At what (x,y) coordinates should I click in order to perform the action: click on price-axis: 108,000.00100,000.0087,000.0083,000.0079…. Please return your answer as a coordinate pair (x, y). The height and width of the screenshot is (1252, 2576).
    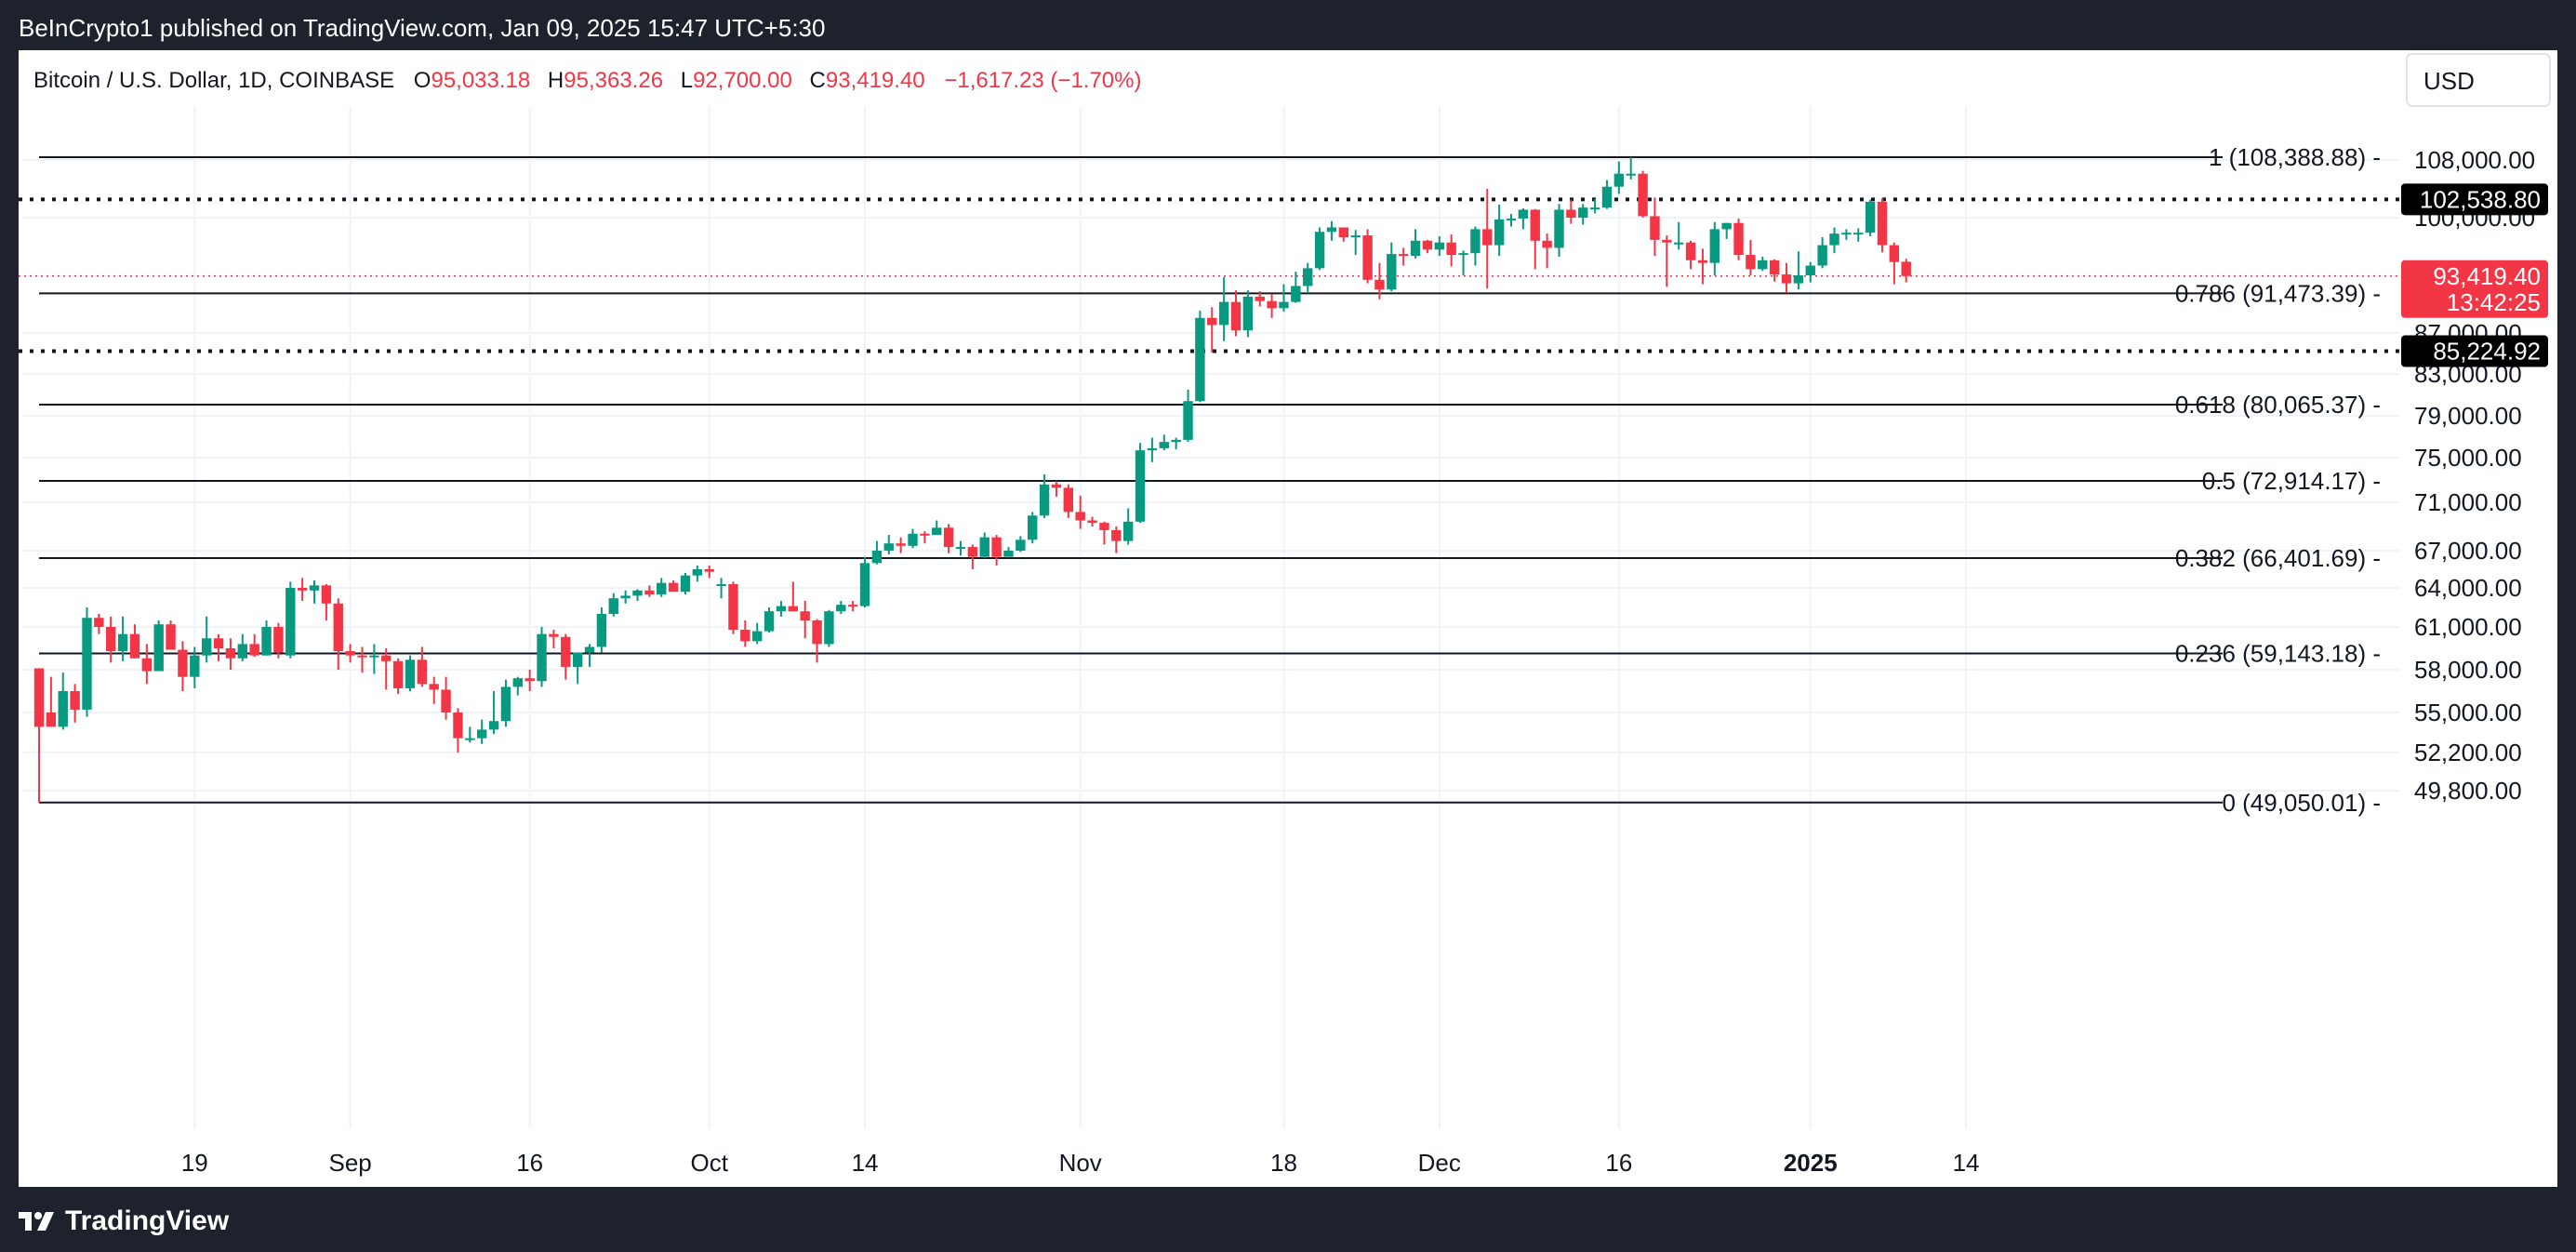
    Looking at the image, I should click on (2474, 475).